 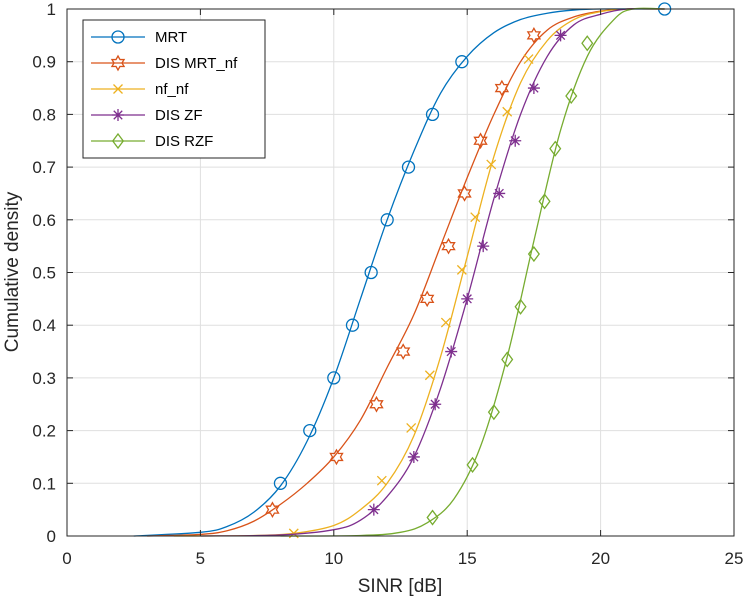 I want to click on legend: MRT DIS MRT_nf nf_nf DIS ZF DIS RZF, so click(x=174, y=89).